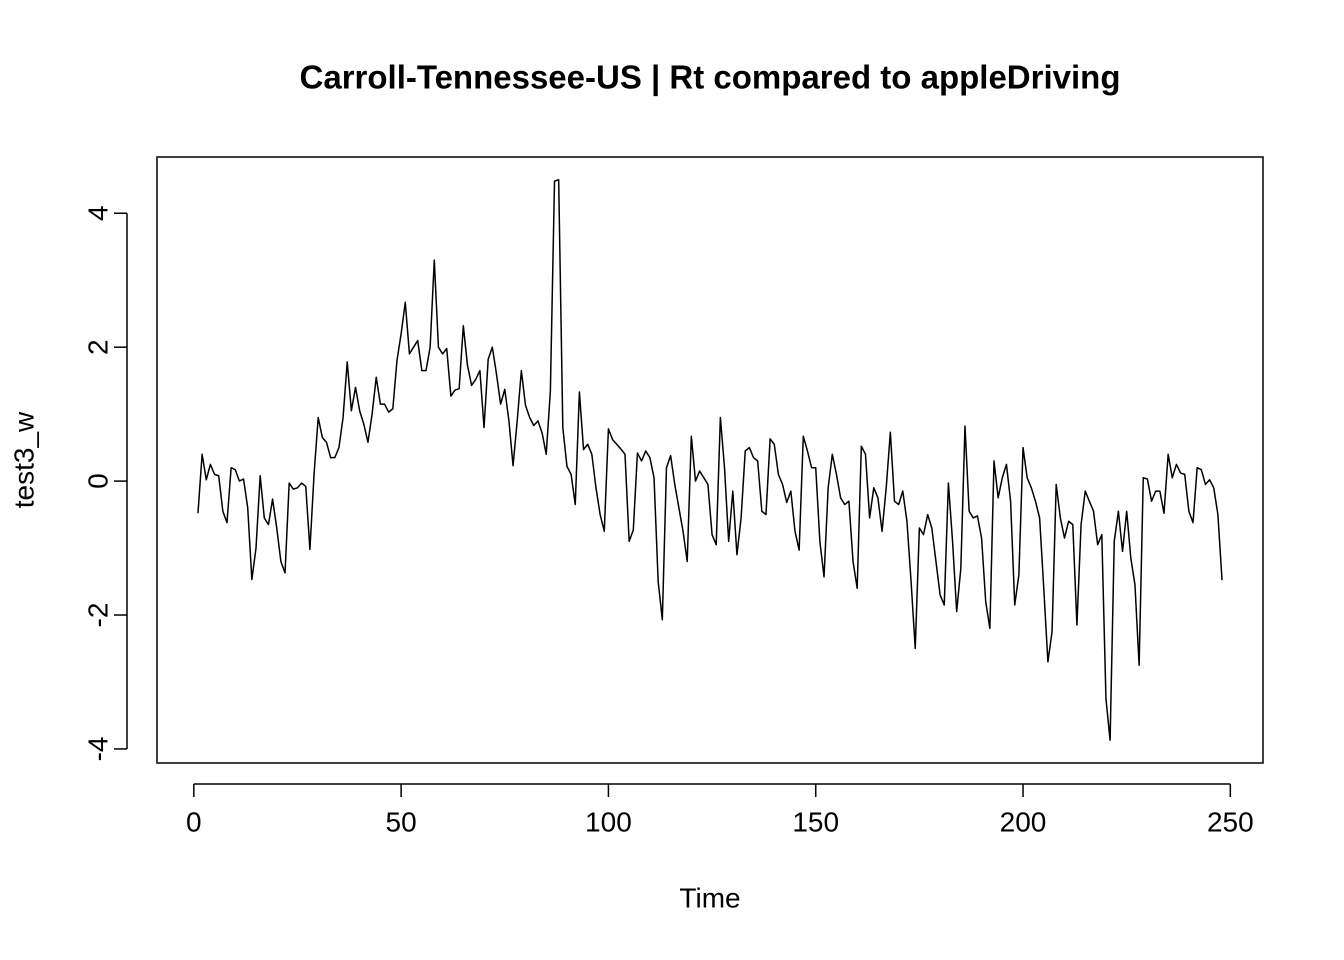 This screenshot has width=1344, height=960. What do you see at coordinates (194, 821) in the screenshot?
I see `x-tick-label: 0` at bounding box center [194, 821].